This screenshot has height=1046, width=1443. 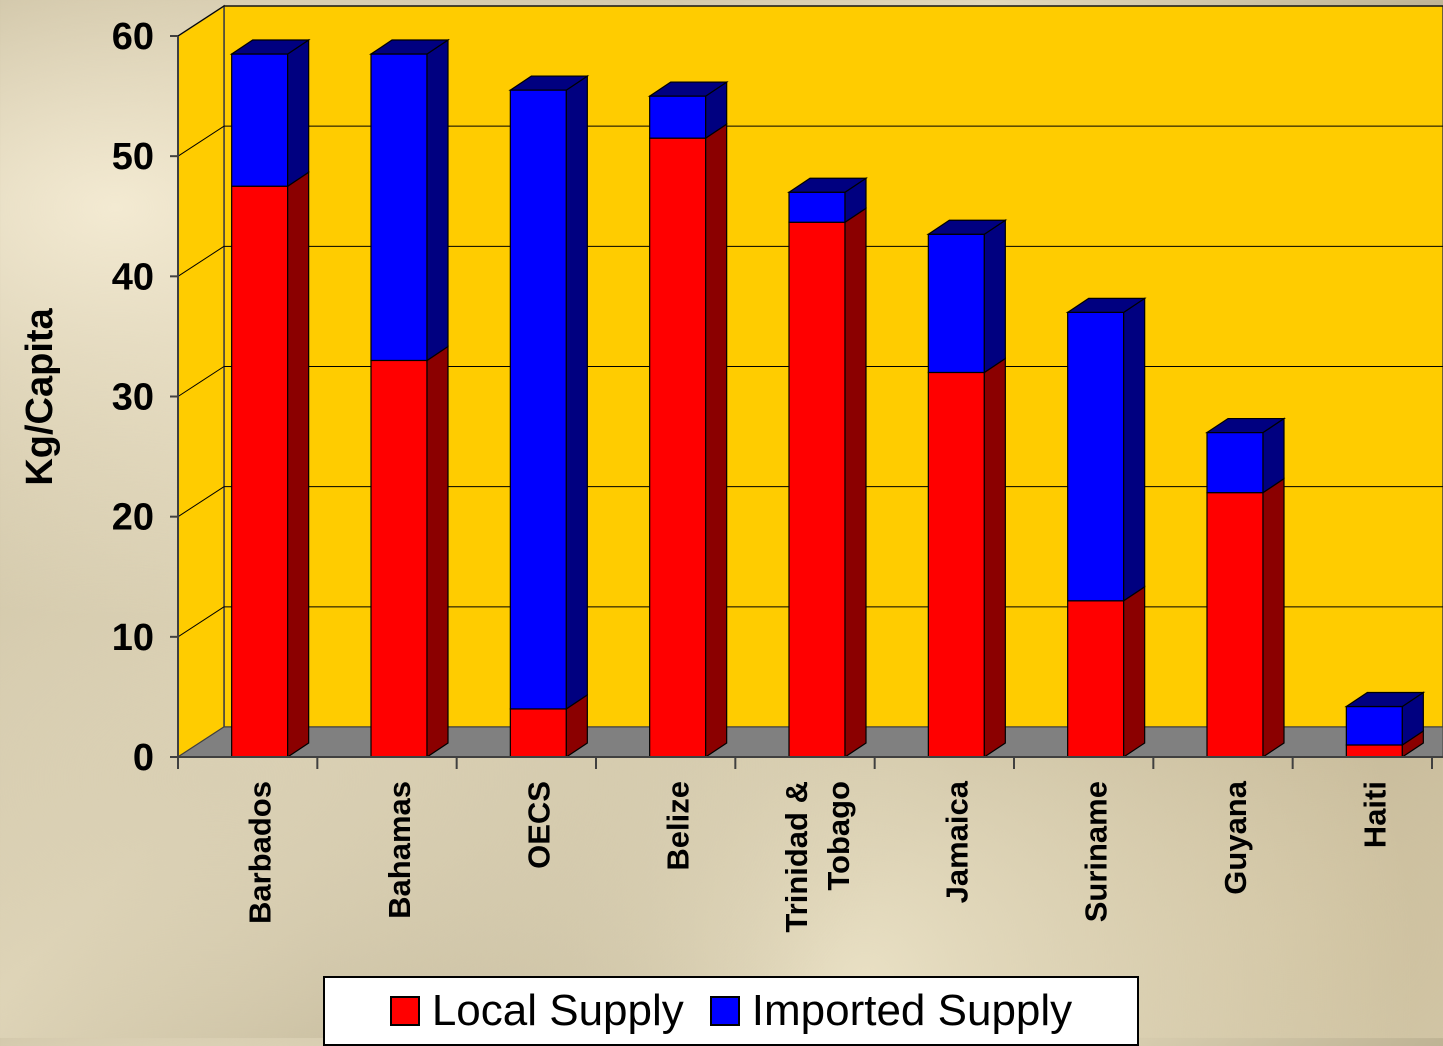 What do you see at coordinates (260, 852) in the screenshot?
I see `x-category-label: Barbados` at bounding box center [260, 852].